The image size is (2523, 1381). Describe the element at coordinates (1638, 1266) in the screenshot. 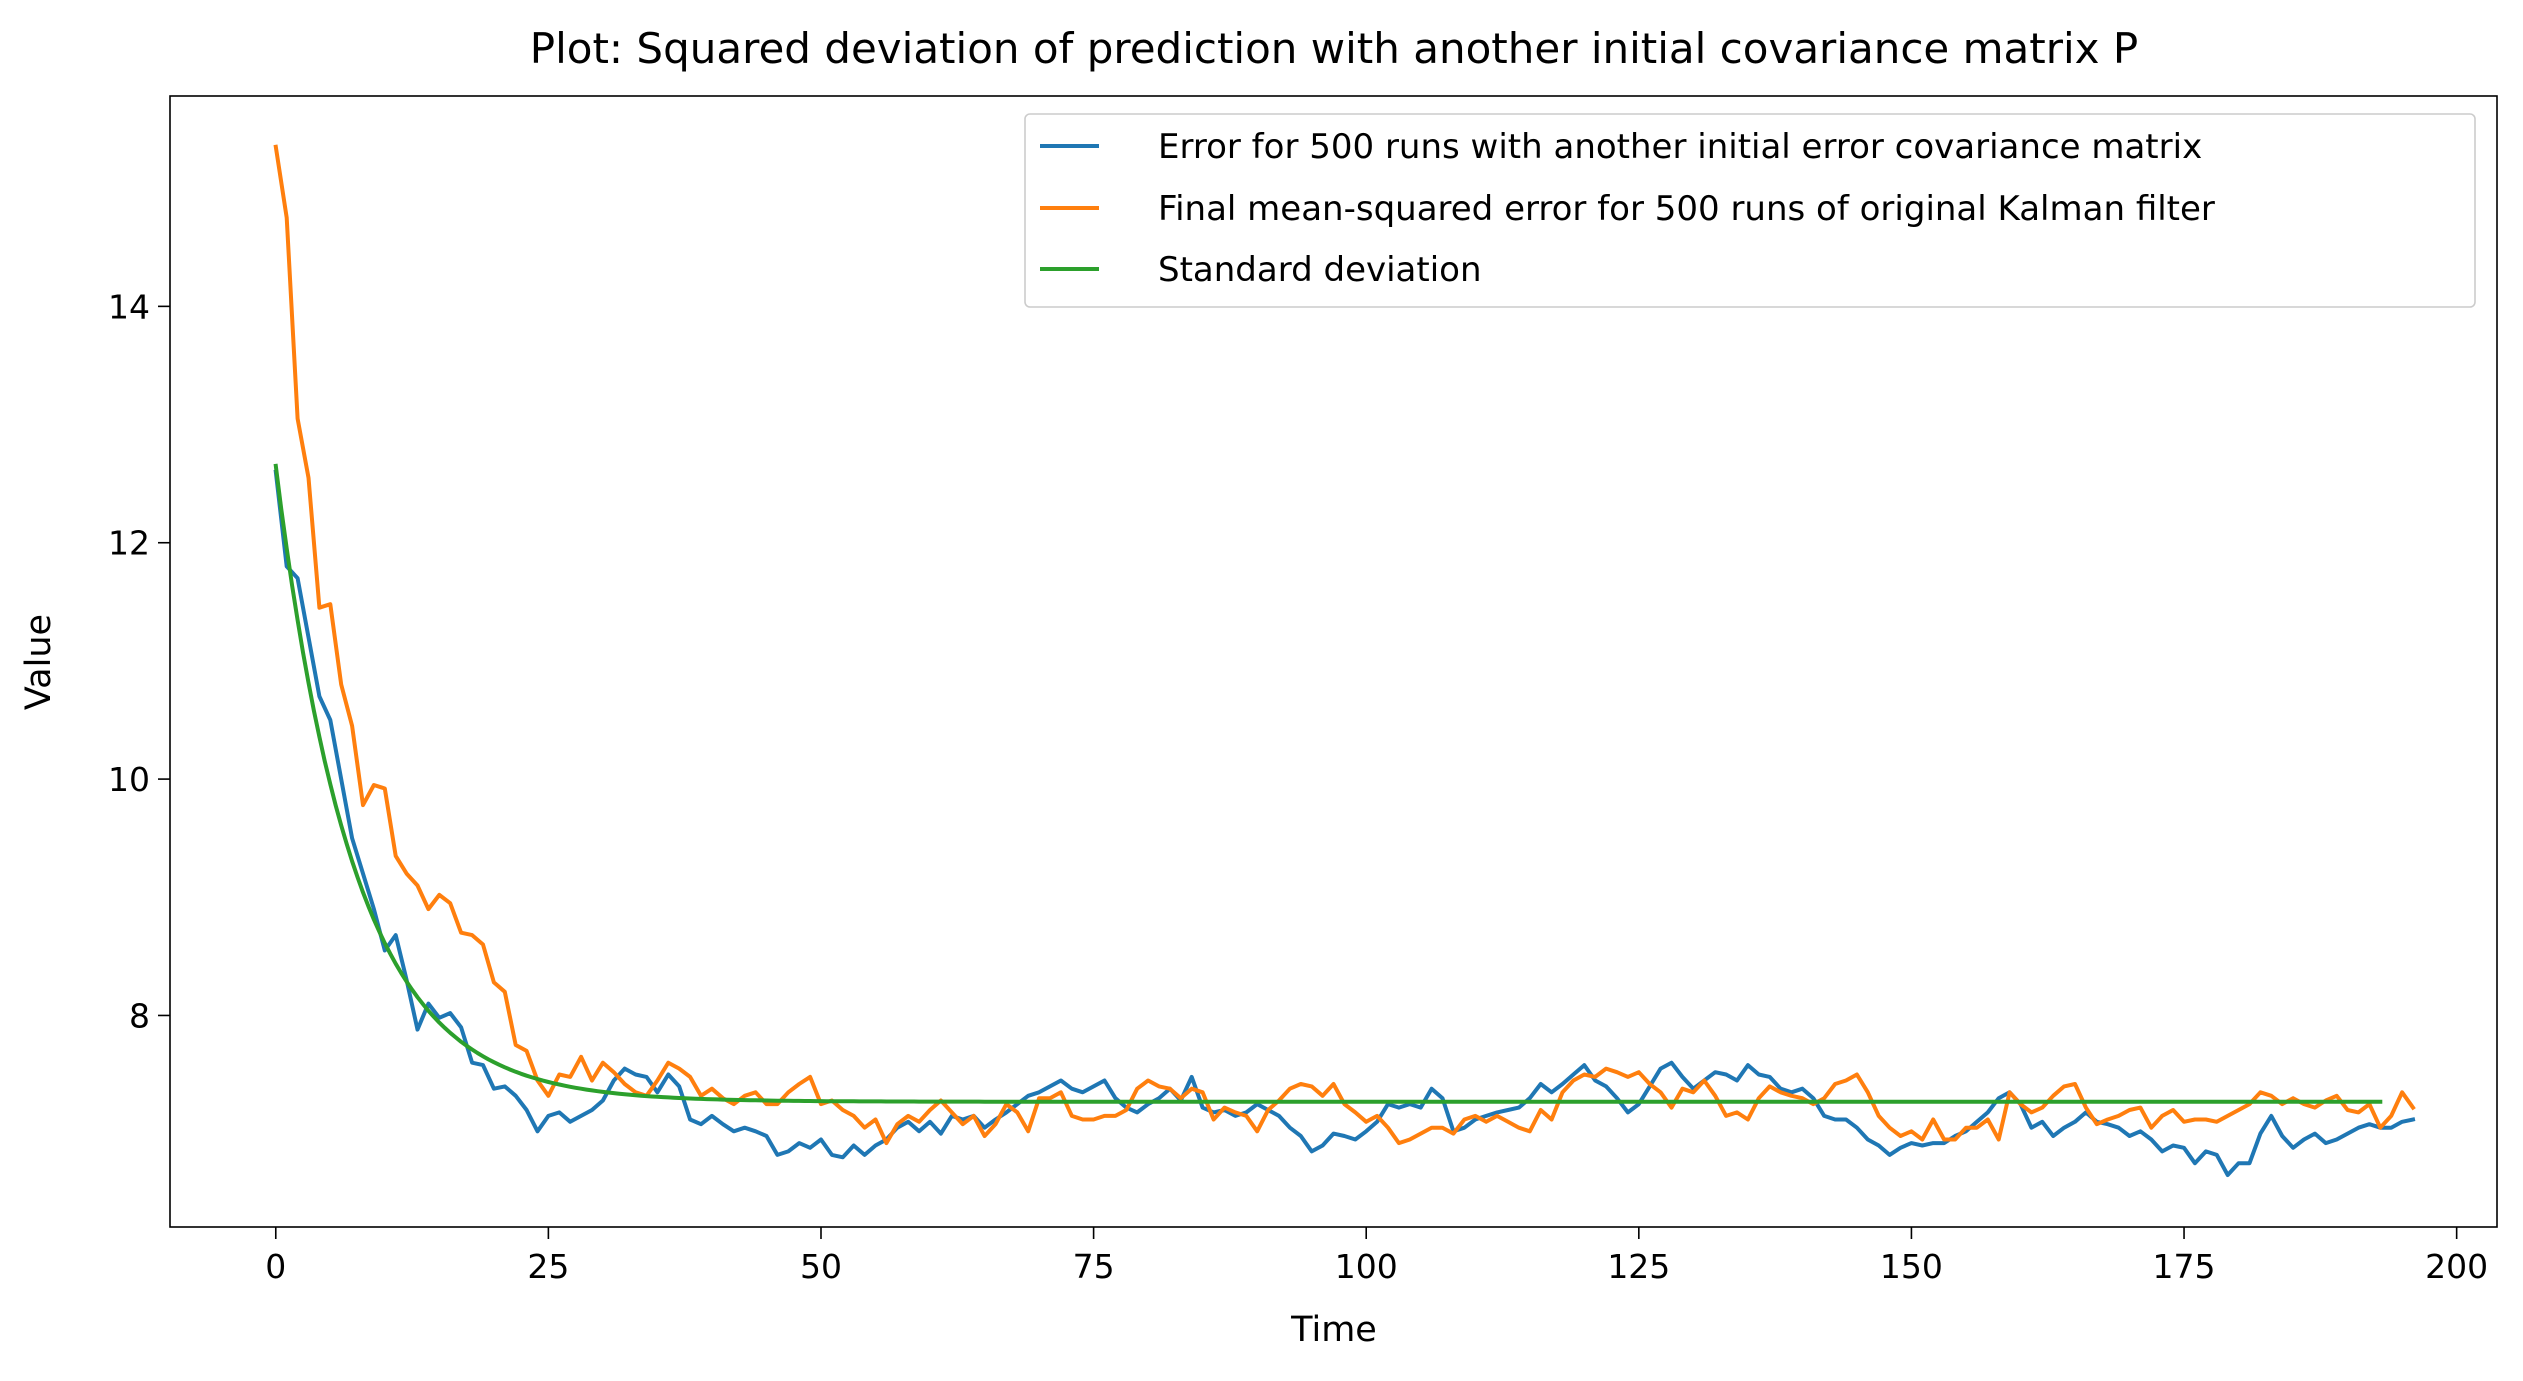

I see `x-tick-label: 125` at that location.